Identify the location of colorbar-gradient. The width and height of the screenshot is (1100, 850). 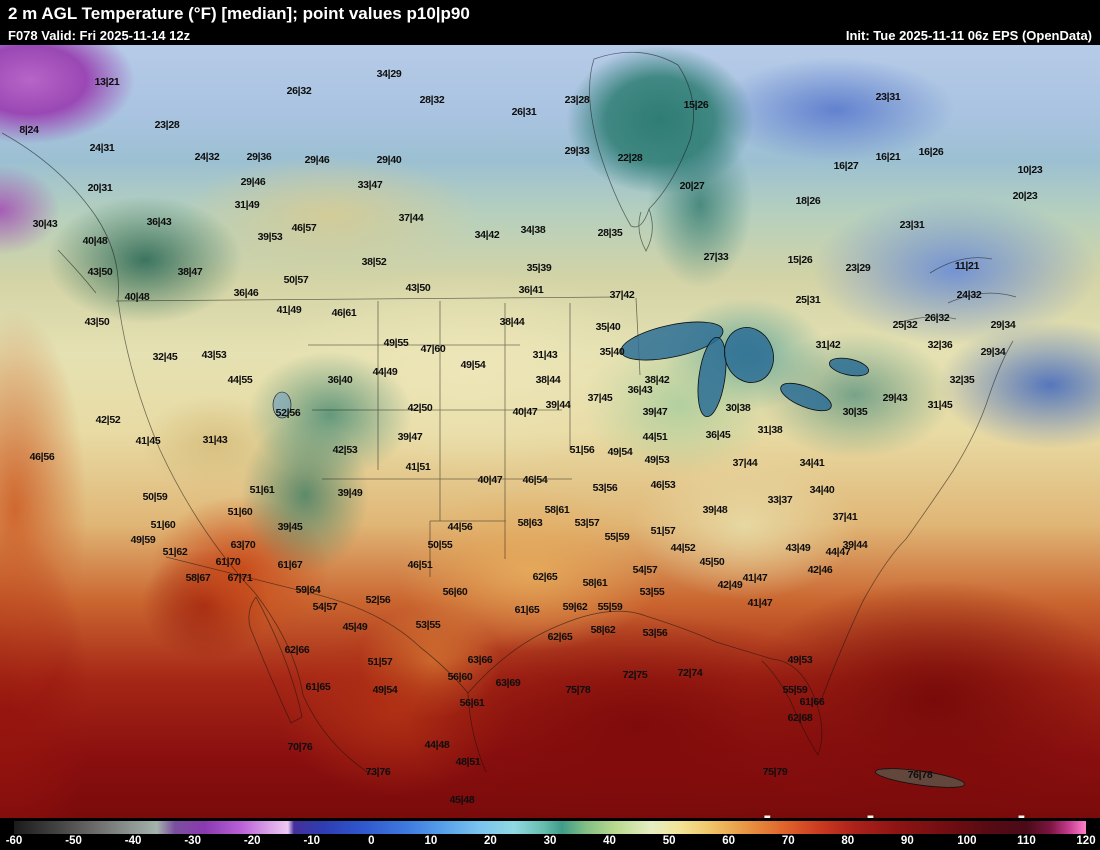
(550, 827).